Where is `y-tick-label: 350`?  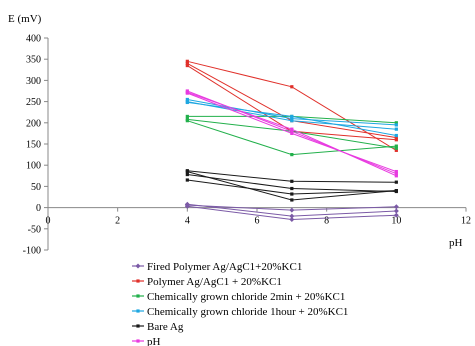 y-tick-label: 350 is located at coordinates (33, 60).